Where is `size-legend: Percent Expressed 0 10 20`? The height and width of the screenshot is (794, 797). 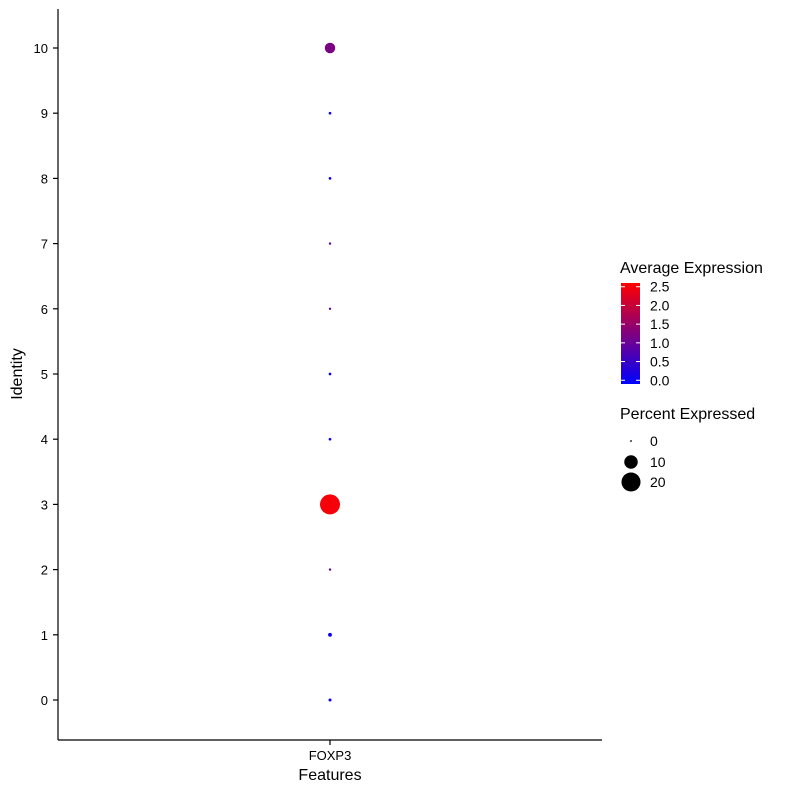 size-legend: Percent Expressed 0 10 20 is located at coordinates (687, 449).